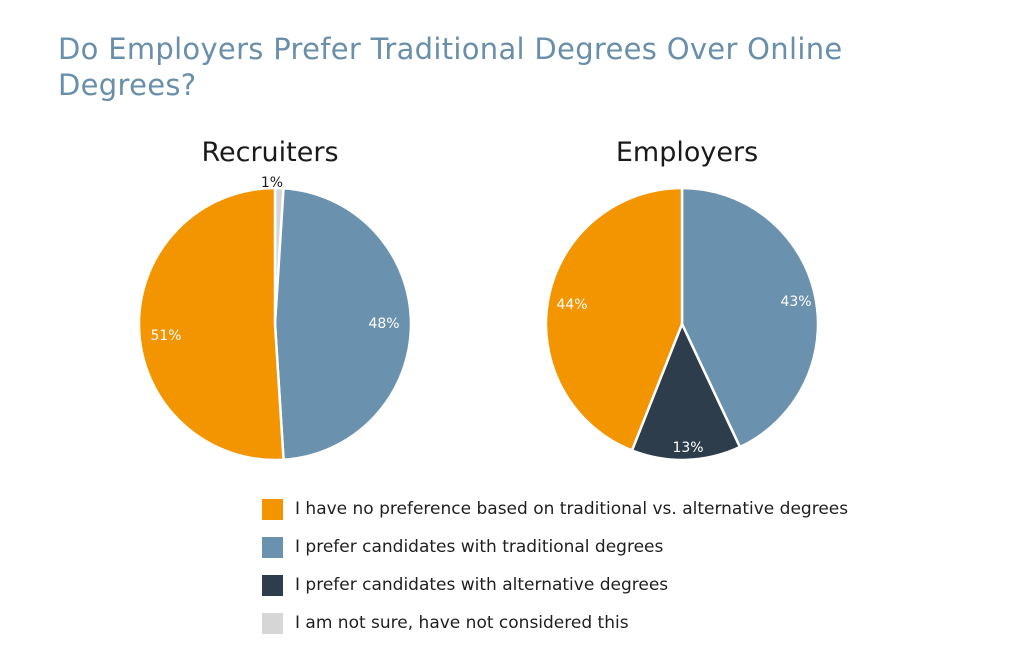  I want to click on recruiters-pie: 51% 48% 1%, so click(275, 318).